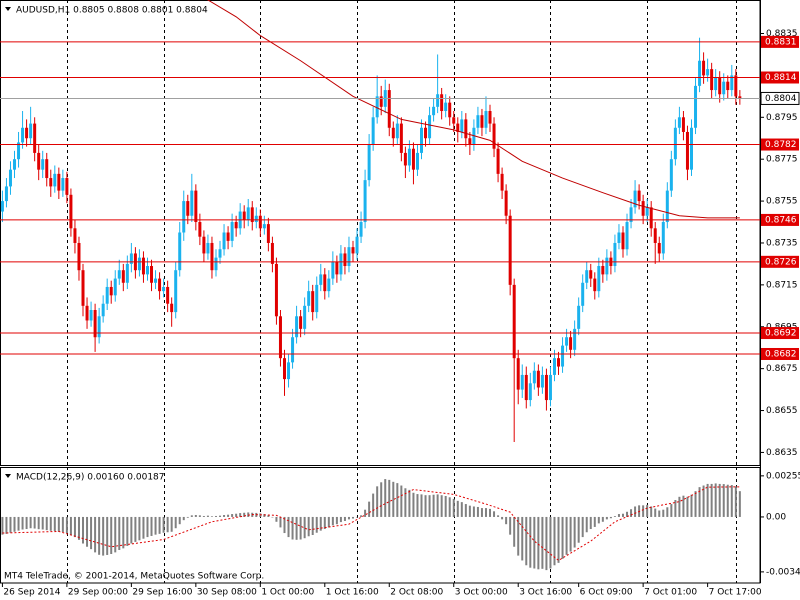  What do you see at coordinates (98, 593) in the screenshot?
I see `x-tick-label: 29 Sep 00:00` at bounding box center [98, 593].